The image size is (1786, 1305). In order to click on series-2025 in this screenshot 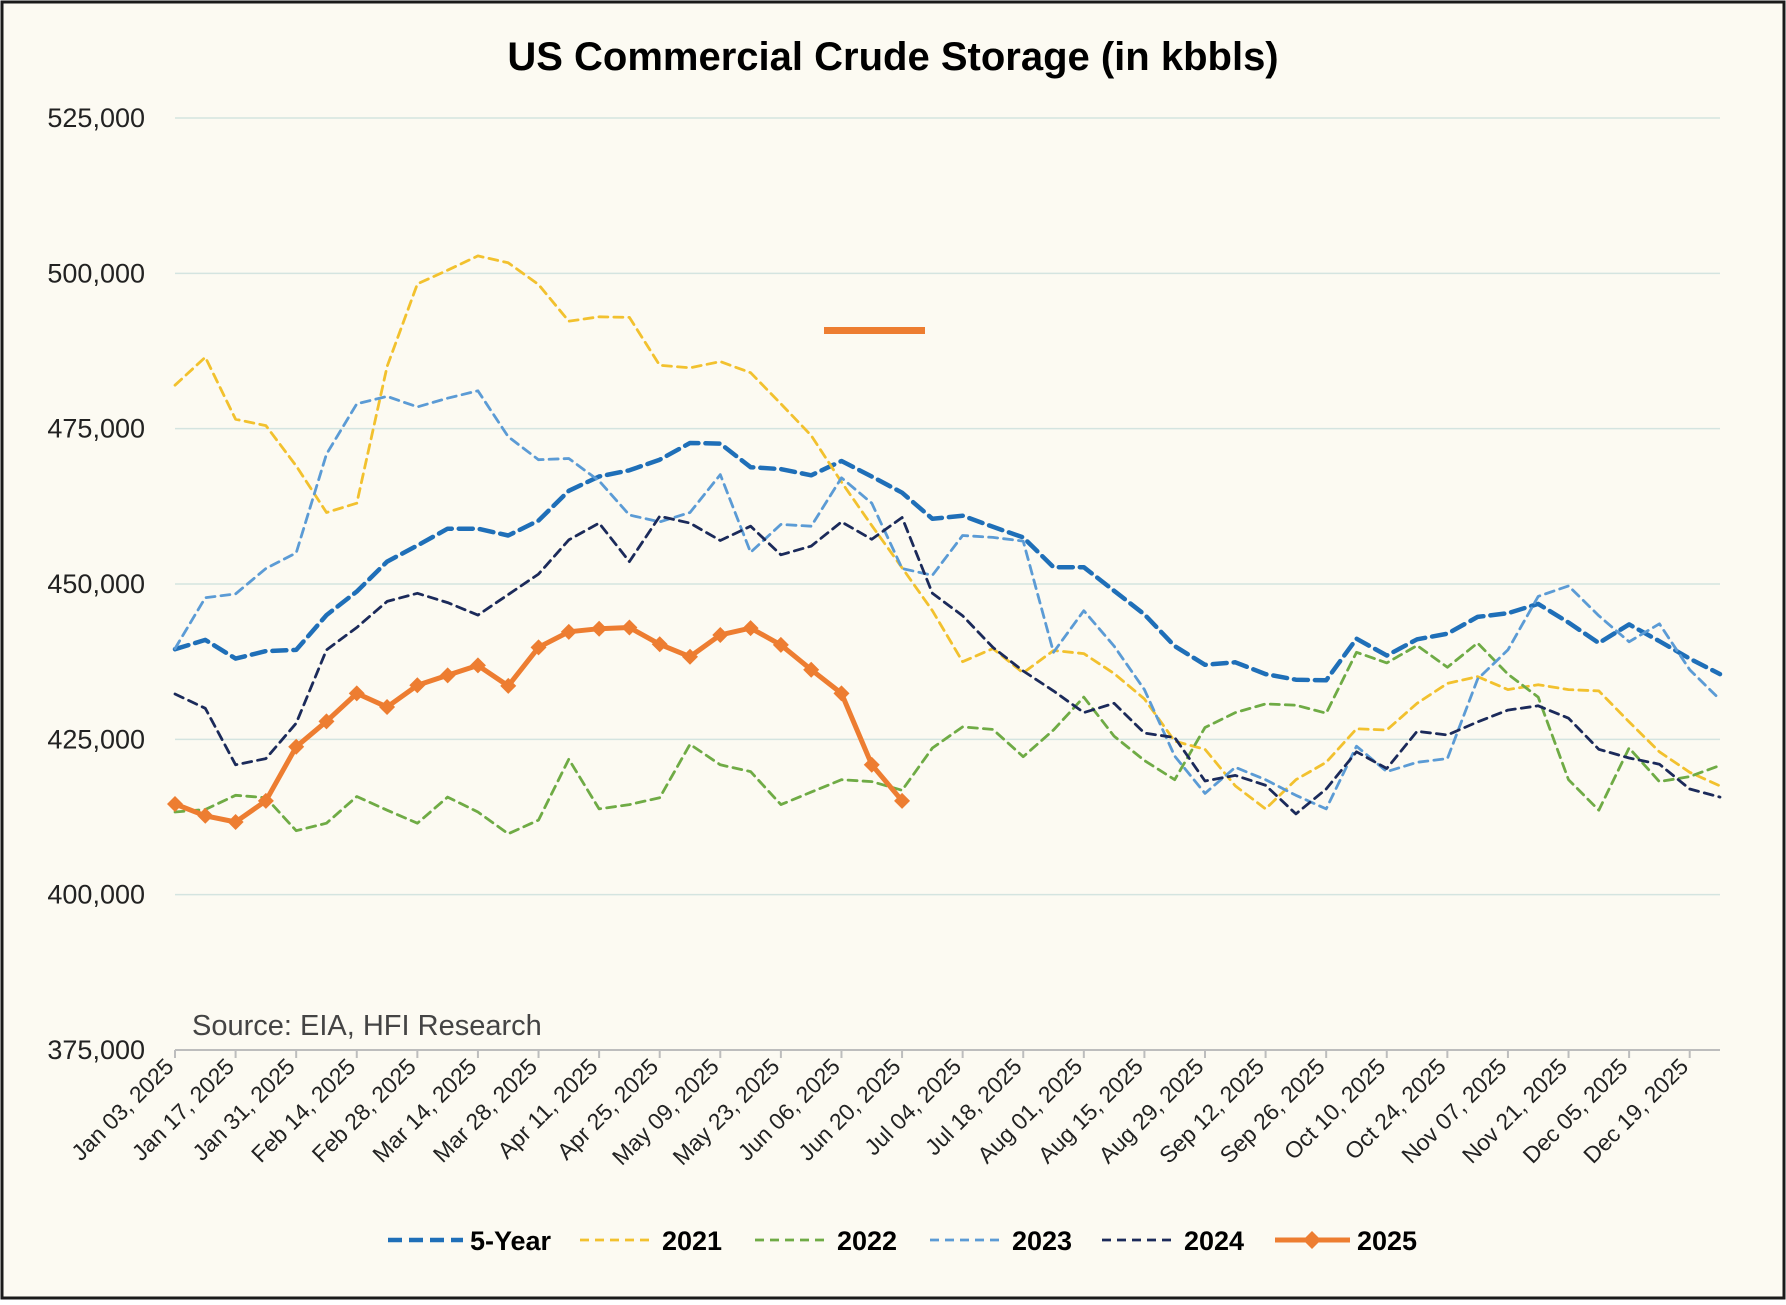, I will do `click(539, 724)`.